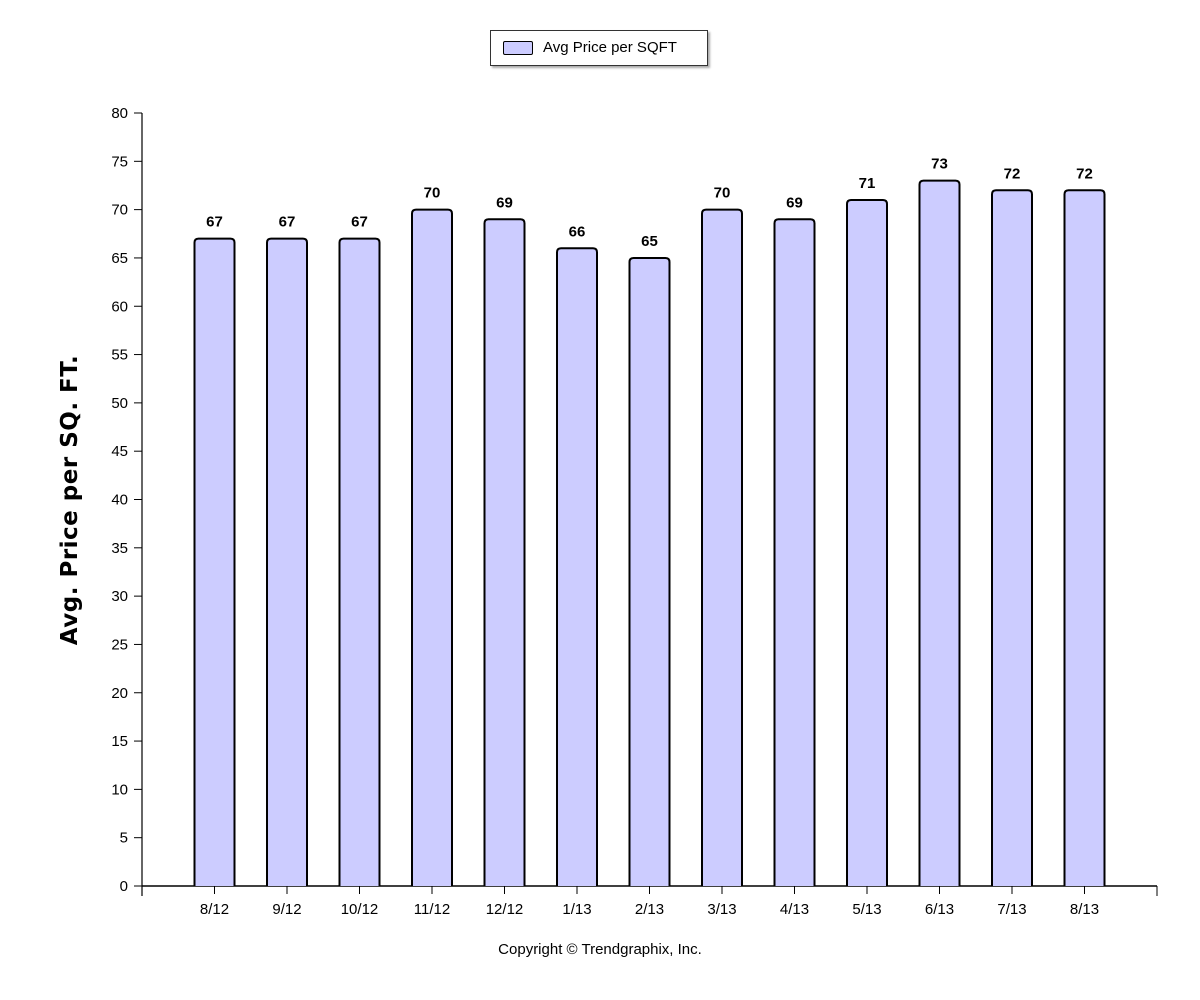  Describe the element at coordinates (866, 909) in the screenshot. I see `x-tick-label: 5/13` at that location.